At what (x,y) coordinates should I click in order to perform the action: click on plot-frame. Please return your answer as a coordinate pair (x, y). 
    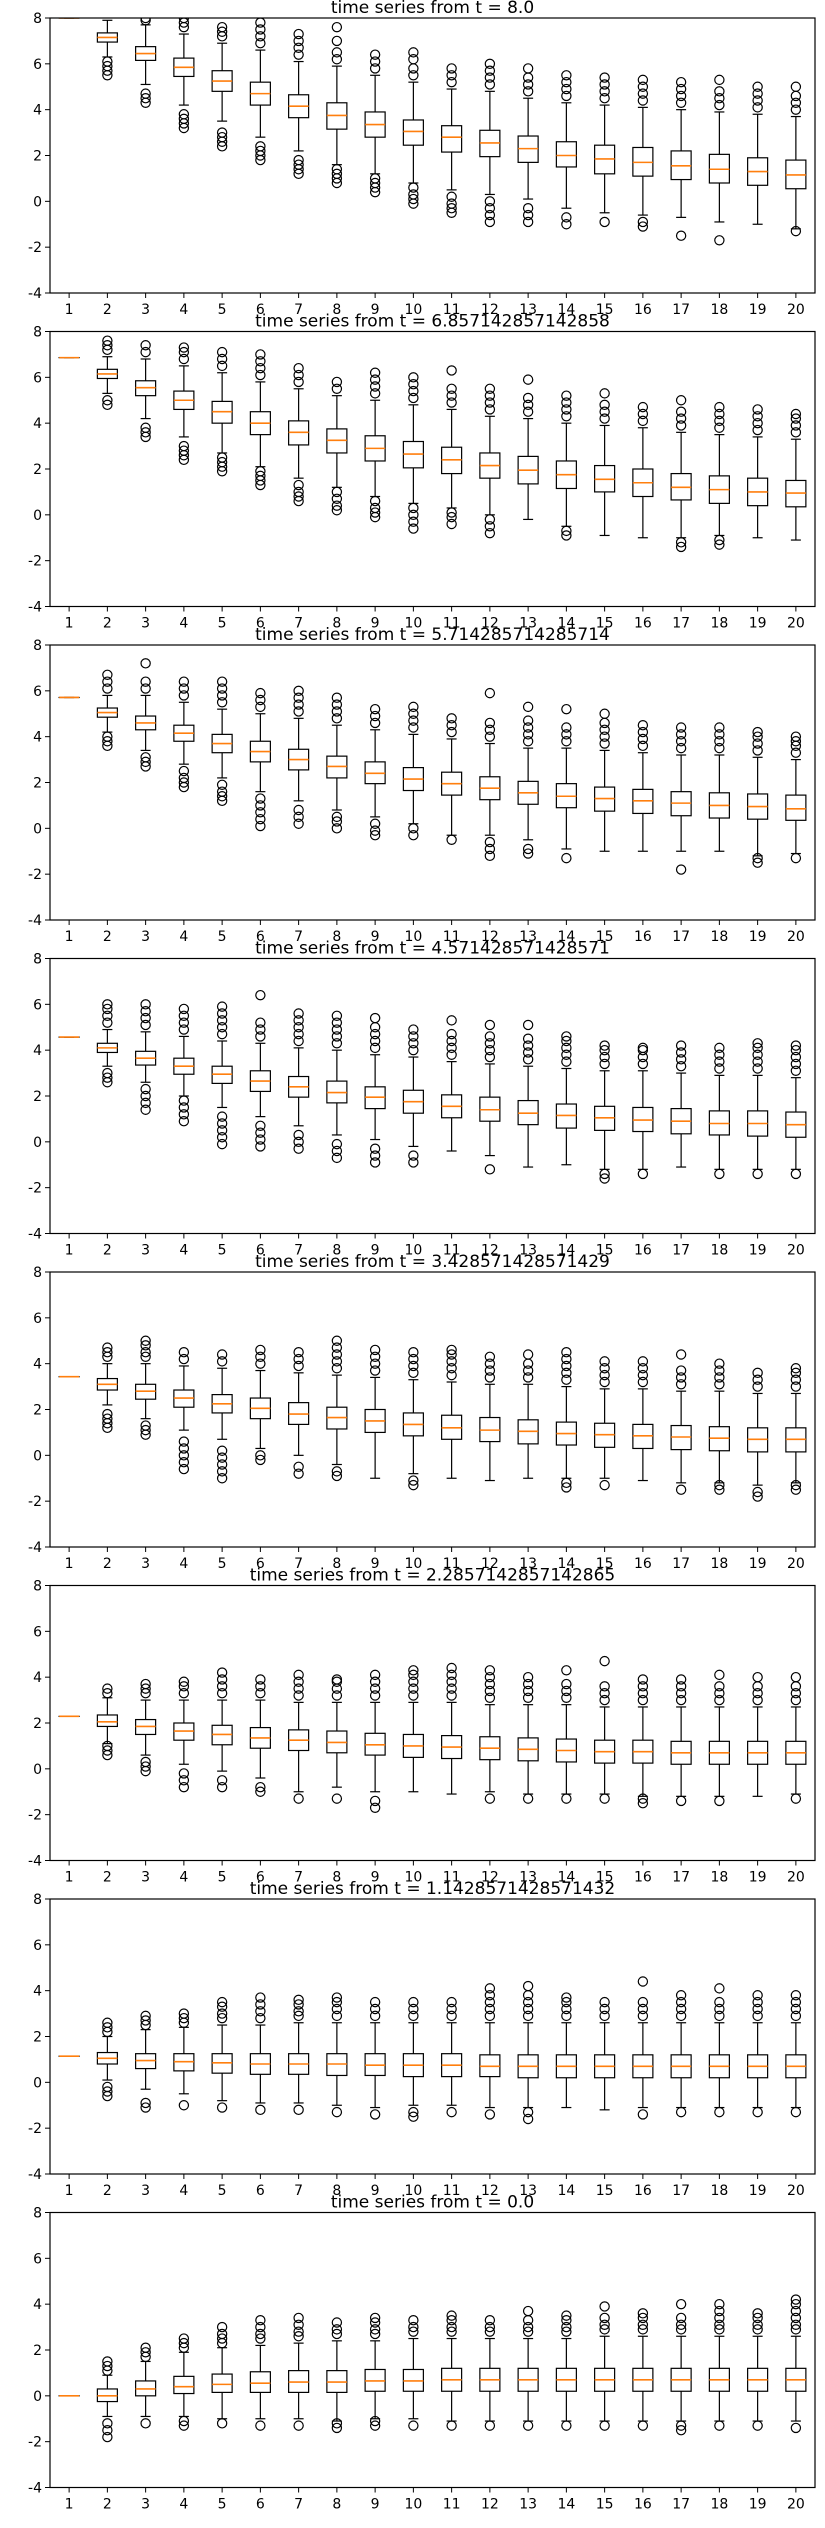
    Looking at the image, I should click on (432, 469).